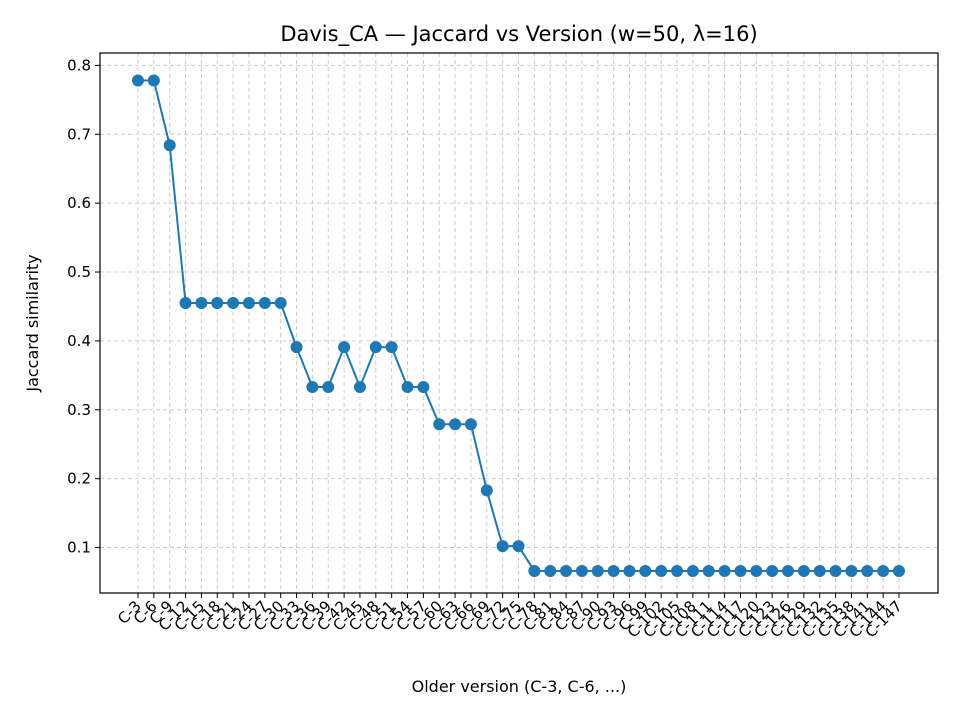  Describe the element at coordinates (79, 203) in the screenshot. I see `y-tick-label: 0.6` at that location.